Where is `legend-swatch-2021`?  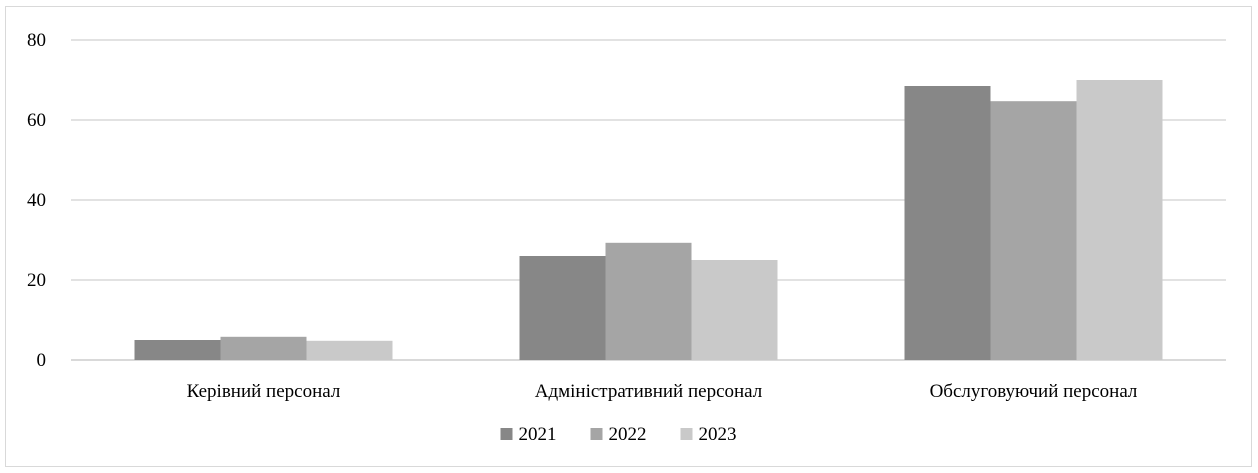 legend-swatch-2021 is located at coordinates (506, 434).